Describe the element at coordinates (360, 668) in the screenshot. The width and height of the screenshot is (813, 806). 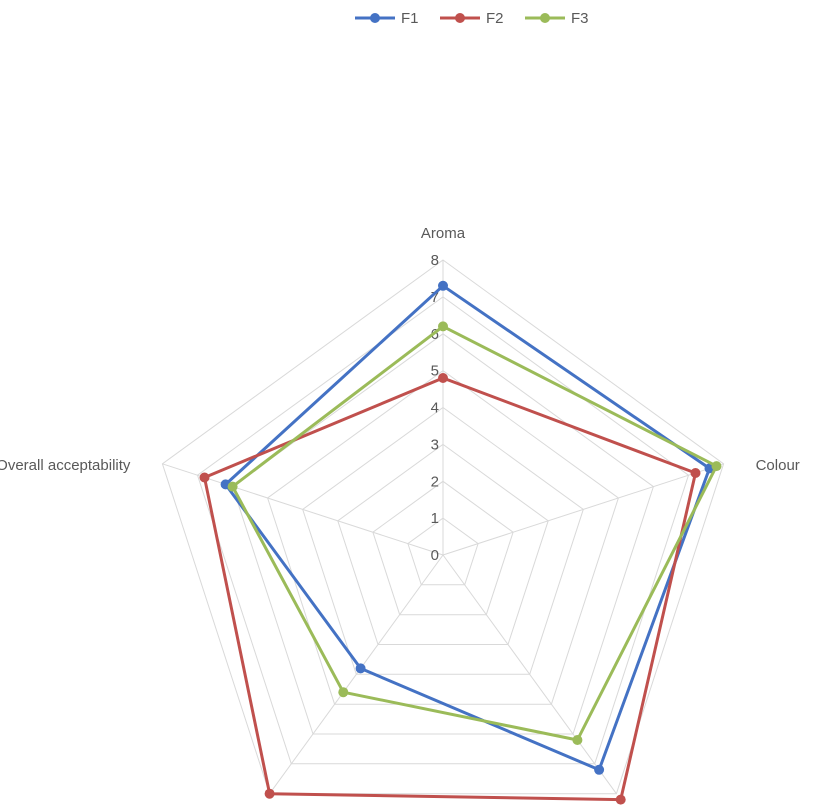
I see `data-point-f1-taste` at that location.